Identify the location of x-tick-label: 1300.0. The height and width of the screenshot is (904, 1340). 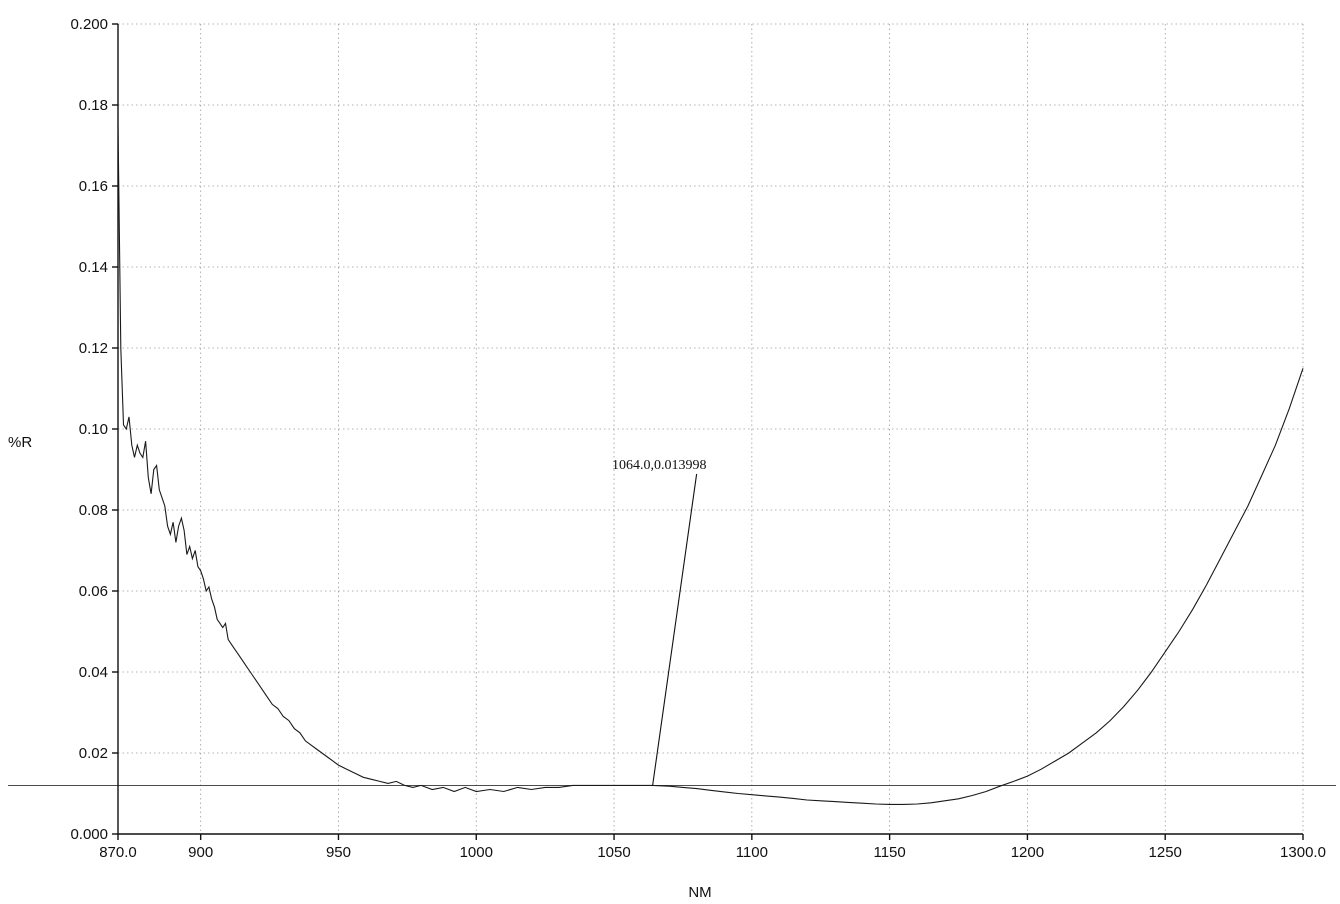
(1303, 852).